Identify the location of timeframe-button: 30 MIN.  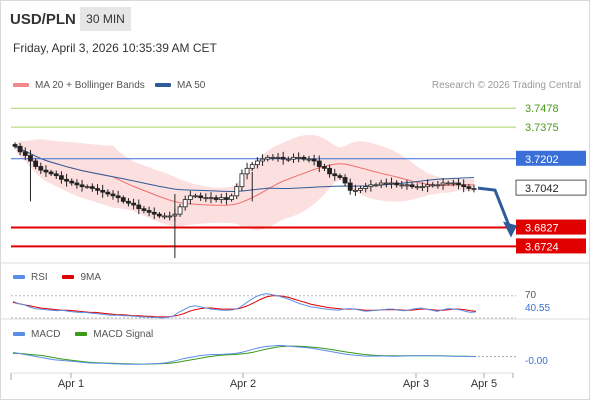
(105, 19).